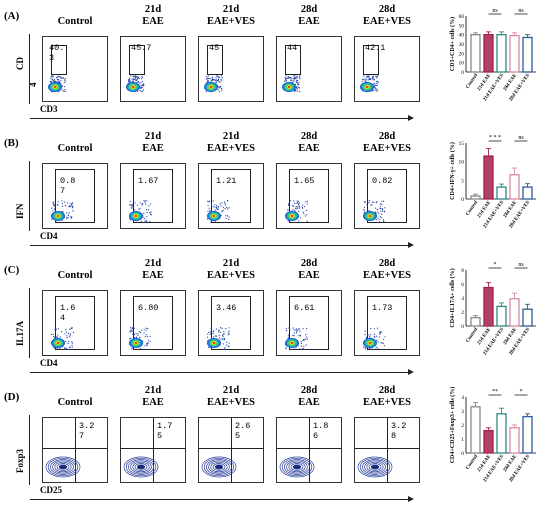  I want to click on y-tick-label: 20, so click(462, 54).